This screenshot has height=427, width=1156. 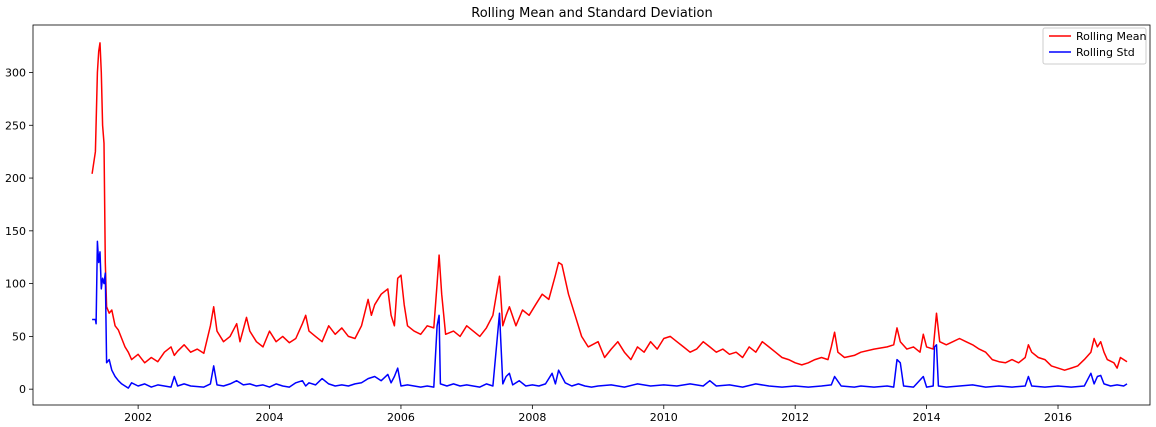 I want to click on y-tick-label: 300, so click(x=15, y=73).